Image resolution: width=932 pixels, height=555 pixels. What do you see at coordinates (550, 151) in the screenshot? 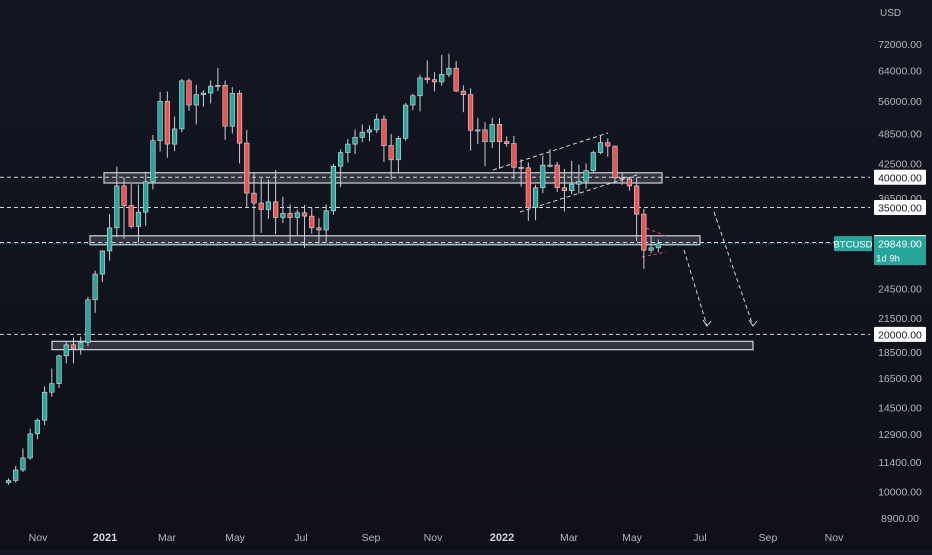
I see `rising-channel-line` at bounding box center [550, 151].